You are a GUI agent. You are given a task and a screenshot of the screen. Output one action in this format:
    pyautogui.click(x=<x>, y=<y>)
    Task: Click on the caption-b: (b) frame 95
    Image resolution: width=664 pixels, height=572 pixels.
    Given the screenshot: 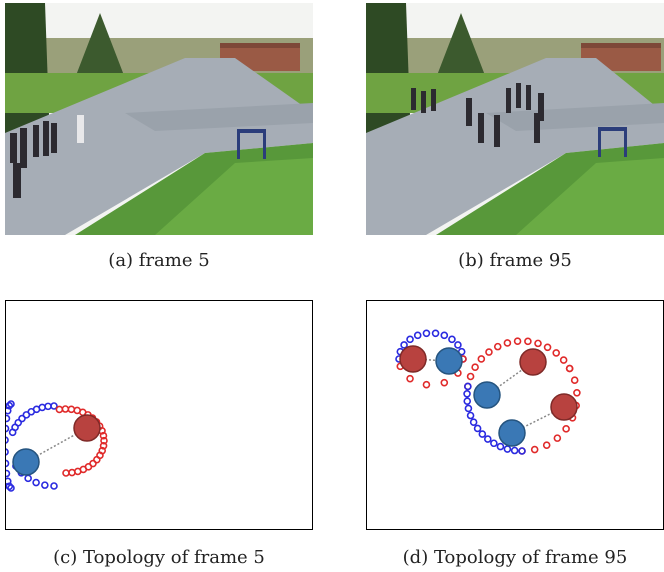 What is the action you would take?
    pyautogui.click(x=515, y=260)
    